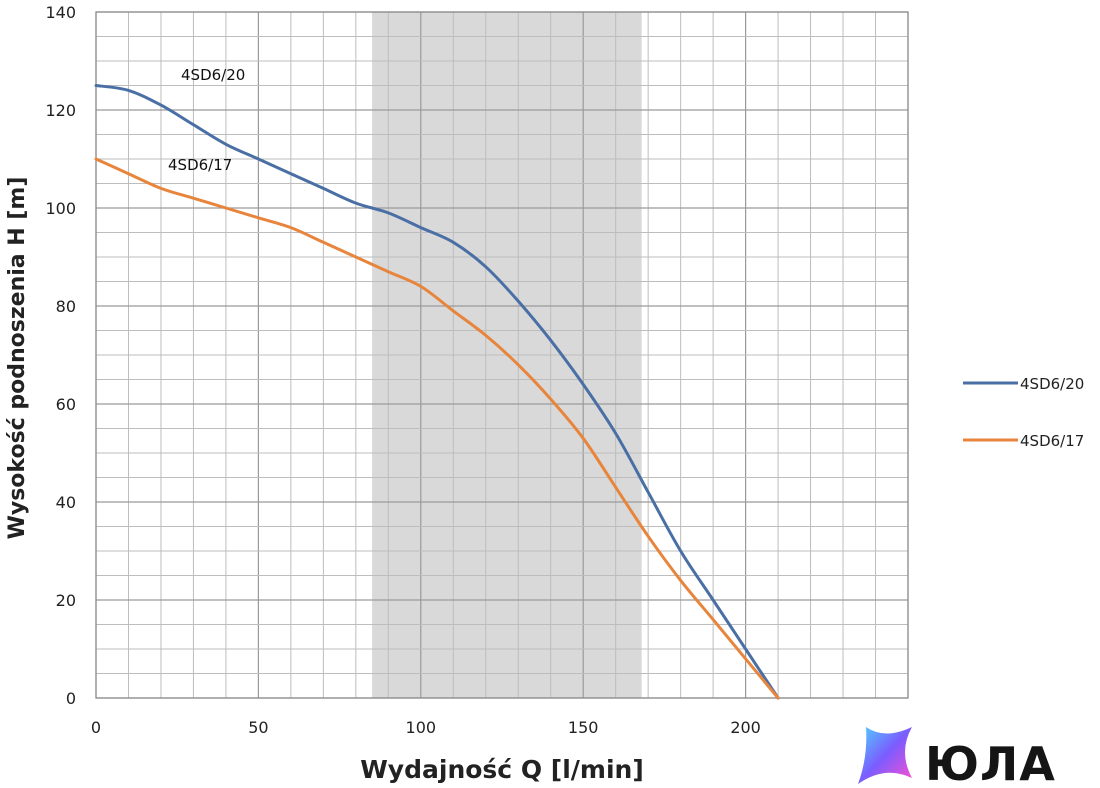 The image size is (1100, 788). What do you see at coordinates (71, 698) in the screenshot?
I see `y-tick-label: 0` at bounding box center [71, 698].